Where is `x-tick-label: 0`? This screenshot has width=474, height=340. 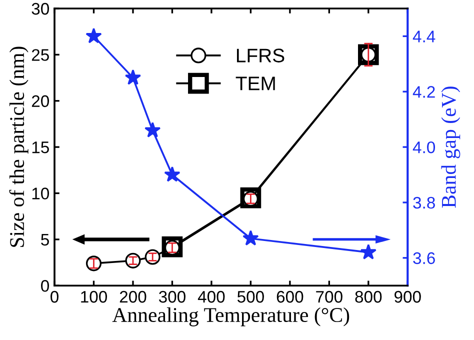 x-tick-label: 0 is located at coordinates (54, 296).